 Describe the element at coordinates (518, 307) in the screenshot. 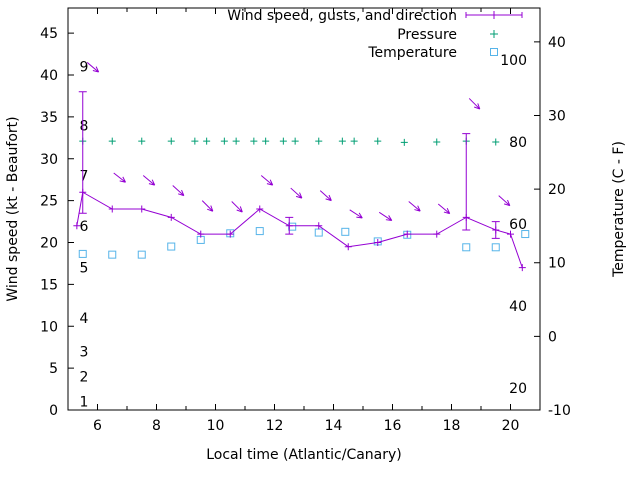

I see `pressure-scale-label: 40` at that location.